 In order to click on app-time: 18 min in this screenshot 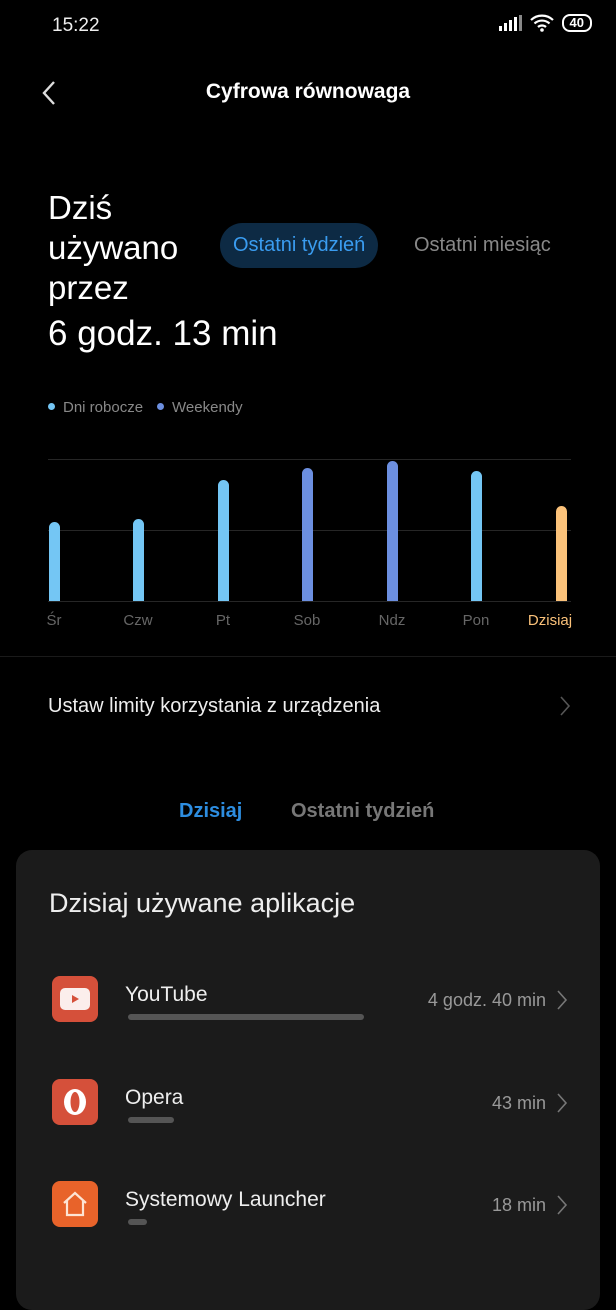, I will do `click(518, 1205)`.